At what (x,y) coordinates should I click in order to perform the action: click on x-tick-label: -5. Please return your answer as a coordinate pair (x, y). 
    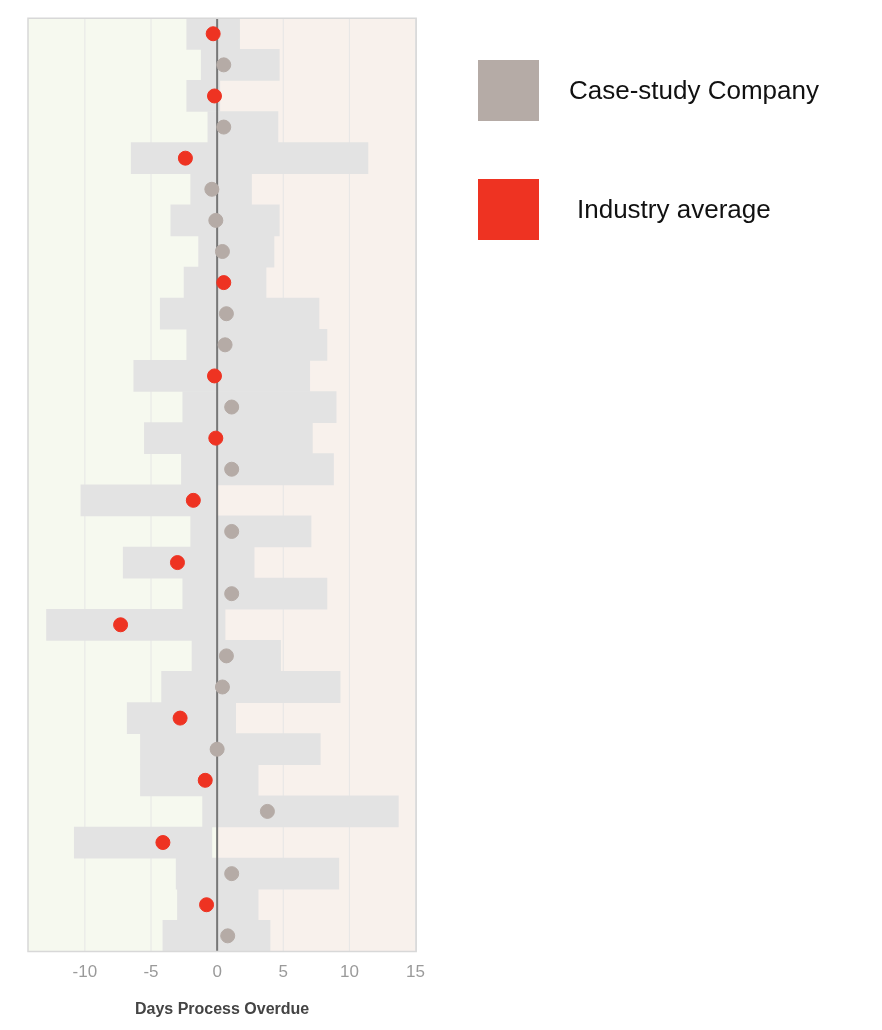
    Looking at the image, I should click on (151, 972).